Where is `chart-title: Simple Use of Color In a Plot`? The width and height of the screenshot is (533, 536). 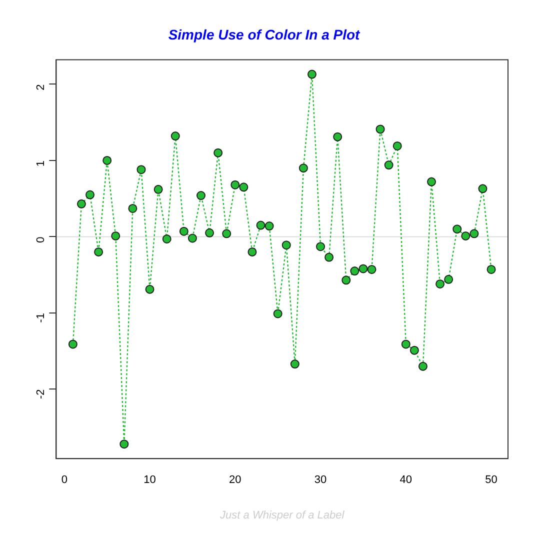 chart-title: Simple Use of Color In a Plot is located at coordinates (265, 34).